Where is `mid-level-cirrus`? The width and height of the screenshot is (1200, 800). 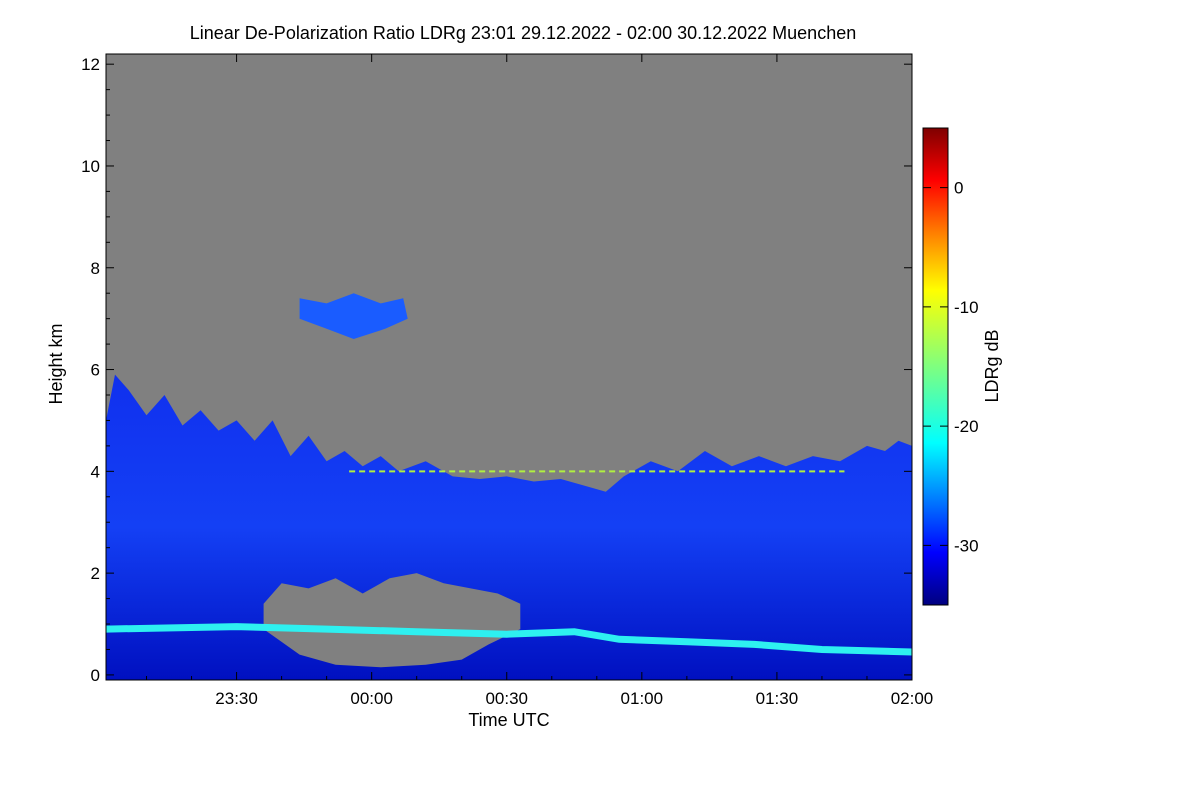 mid-level-cirrus is located at coordinates (353, 316).